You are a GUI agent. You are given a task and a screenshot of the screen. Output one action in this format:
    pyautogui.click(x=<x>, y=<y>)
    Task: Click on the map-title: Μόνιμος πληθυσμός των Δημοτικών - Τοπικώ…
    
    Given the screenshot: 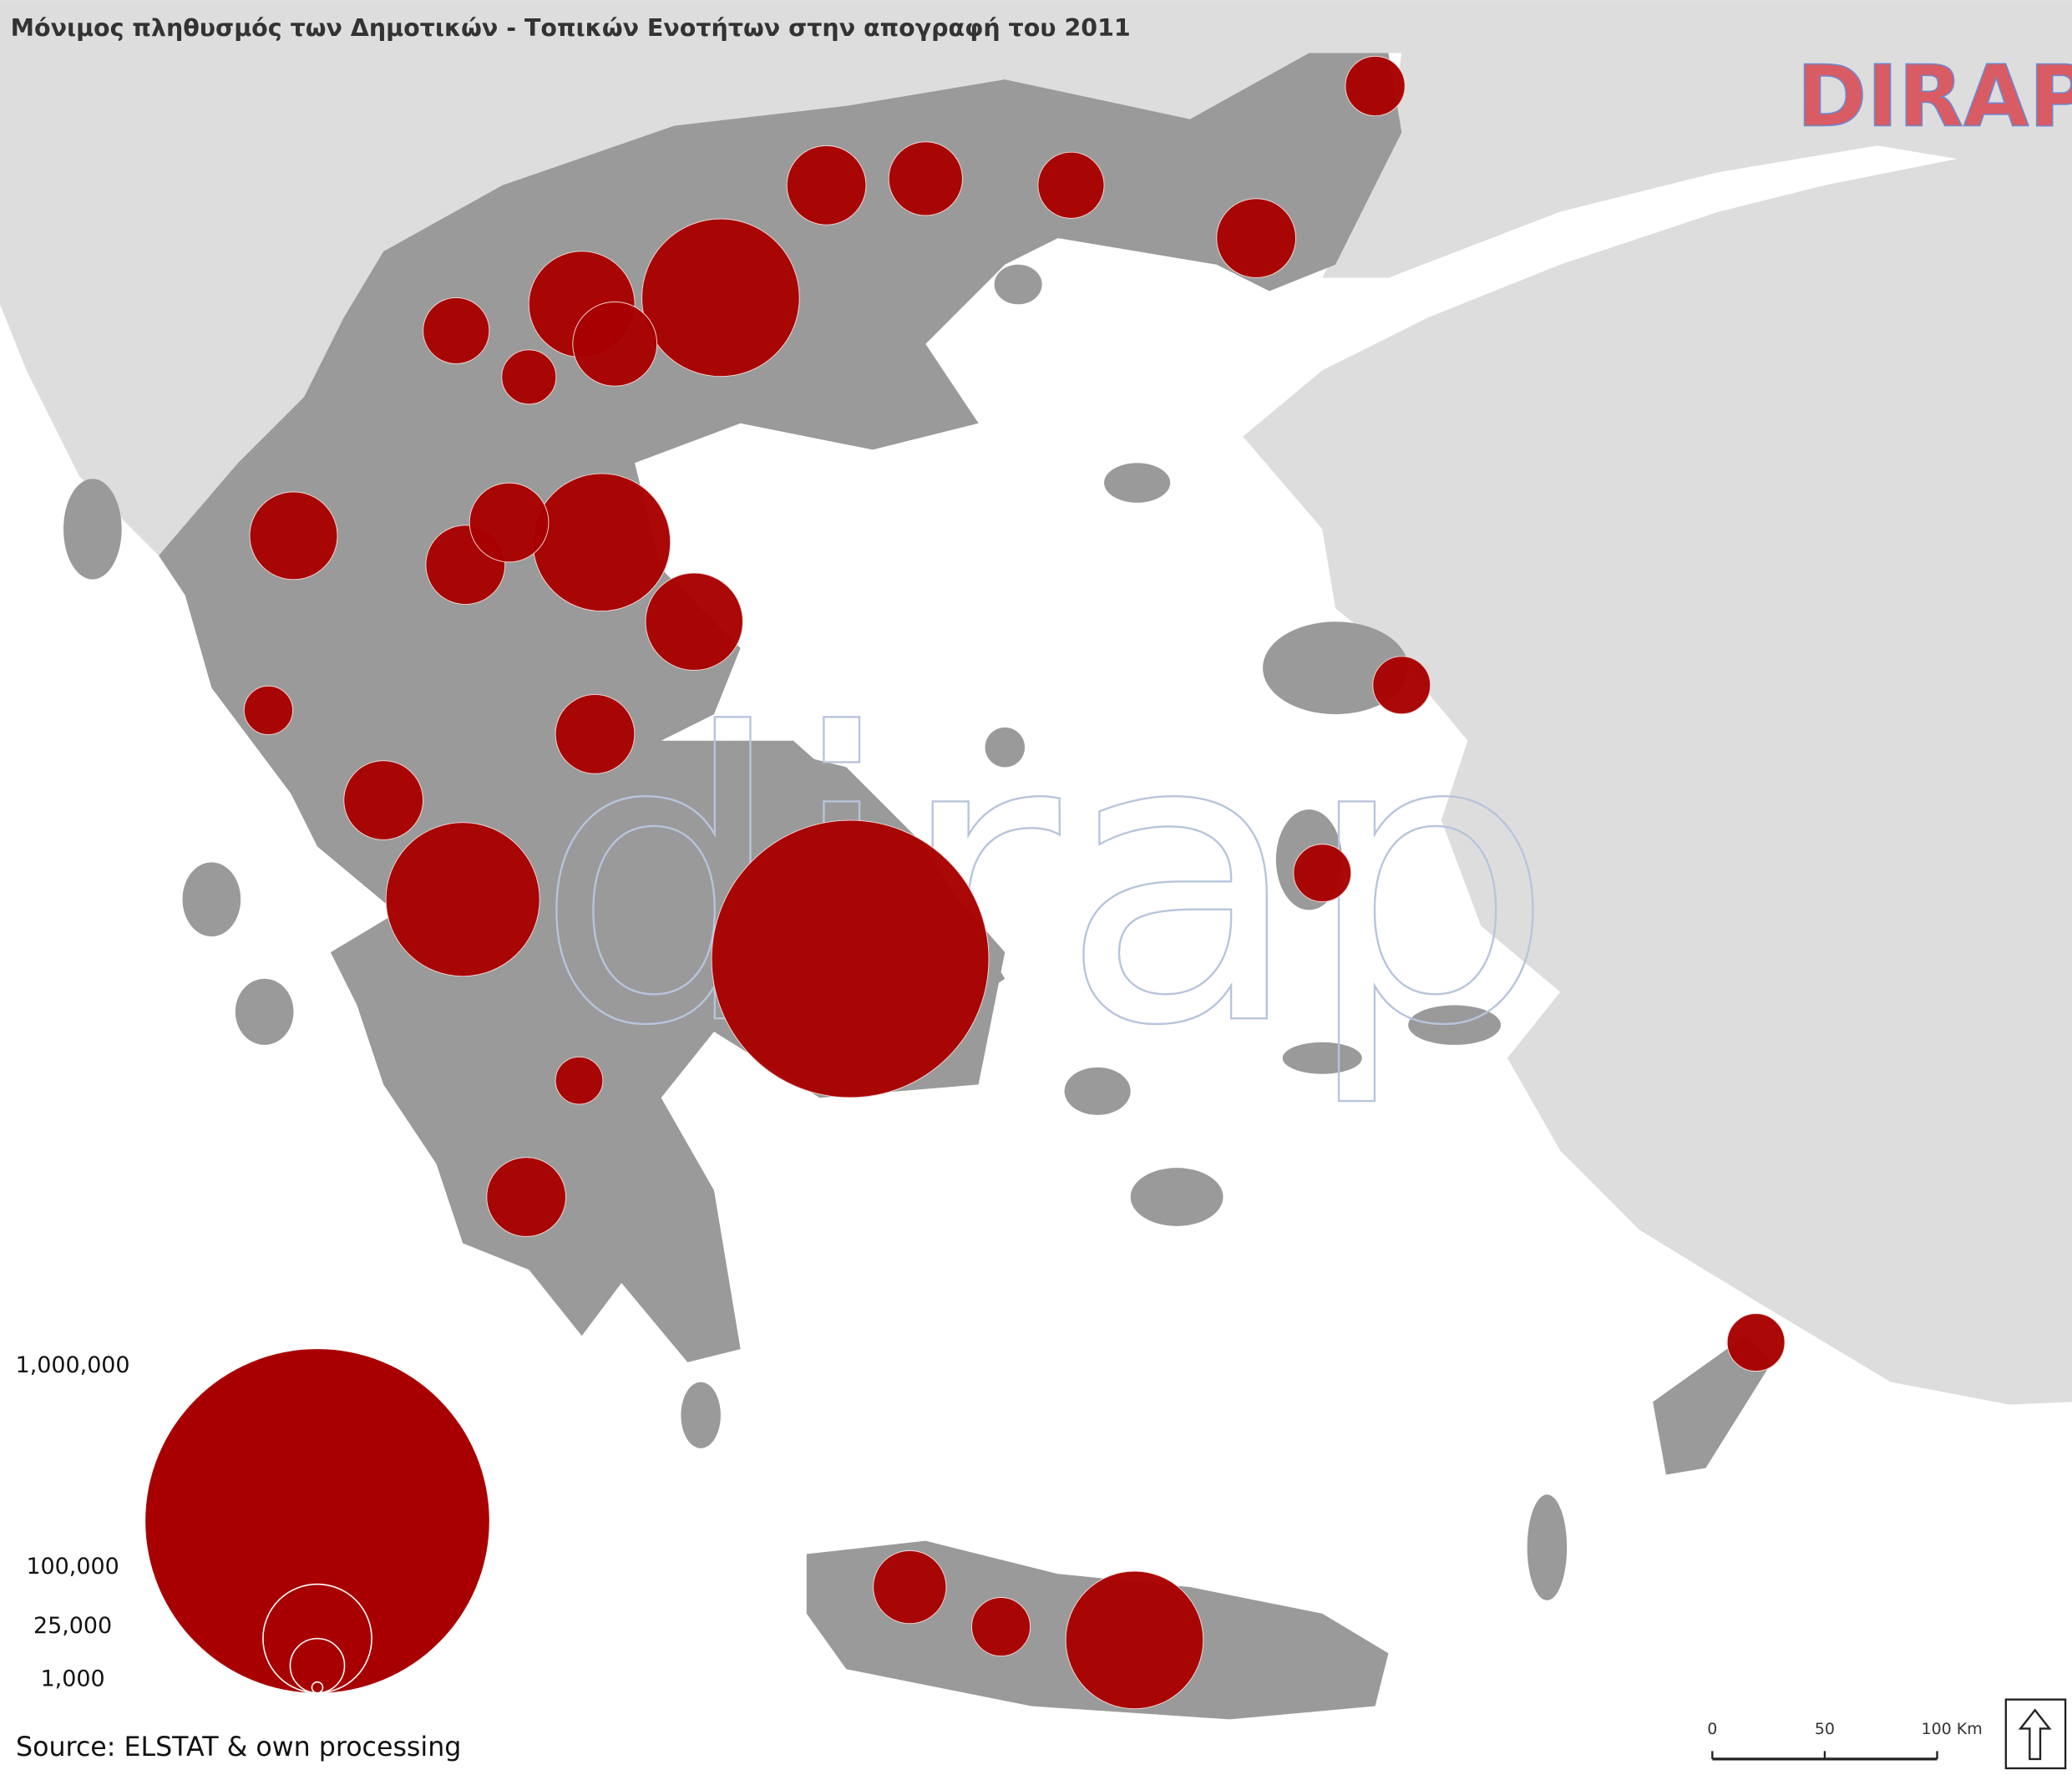 What is the action you would take?
    pyautogui.click(x=571, y=28)
    